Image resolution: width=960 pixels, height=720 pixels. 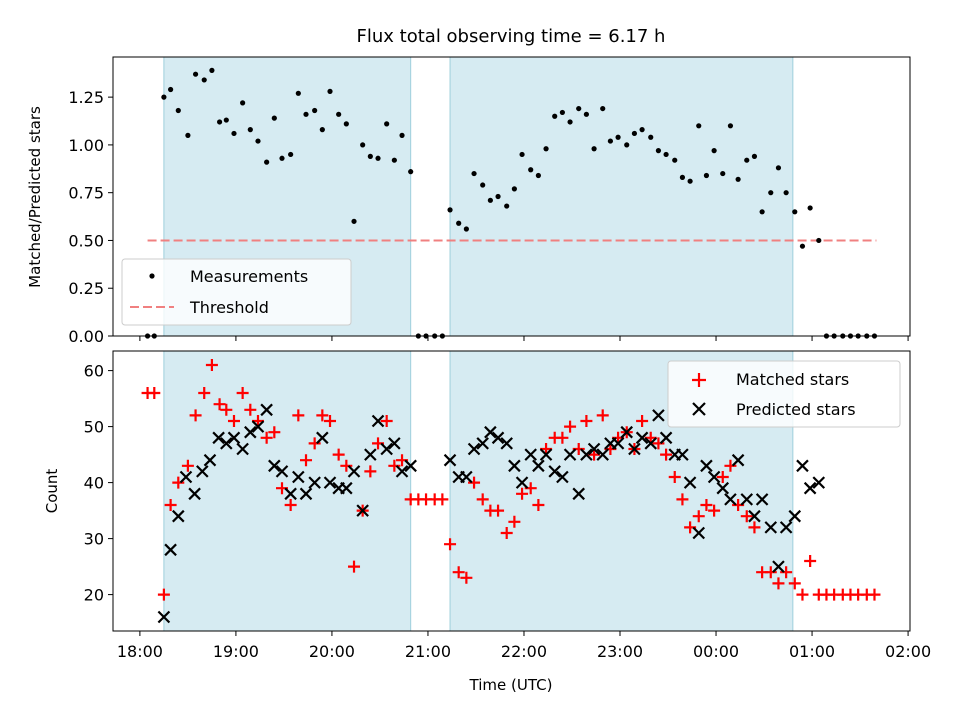 I want to click on x-tick-label: 01:00, so click(x=812, y=651).